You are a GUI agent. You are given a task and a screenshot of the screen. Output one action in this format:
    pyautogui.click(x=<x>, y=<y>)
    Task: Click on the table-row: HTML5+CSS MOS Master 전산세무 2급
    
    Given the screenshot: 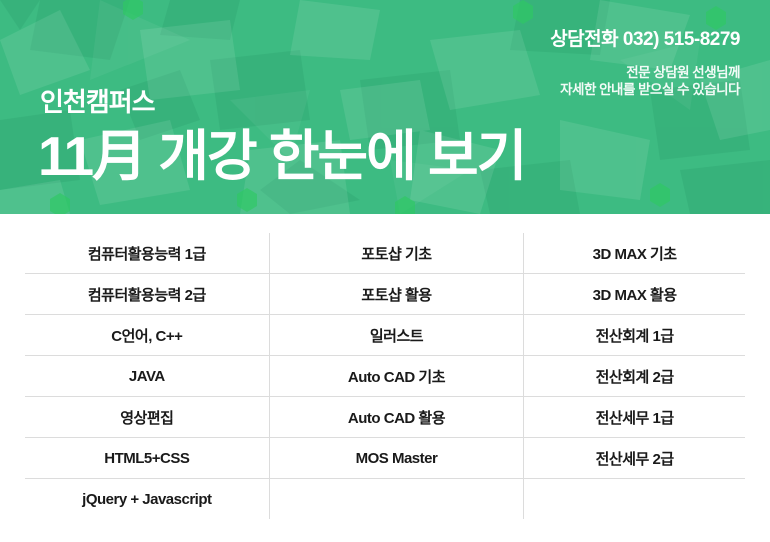 What is the action you would take?
    pyautogui.click(x=385, y=458)
    